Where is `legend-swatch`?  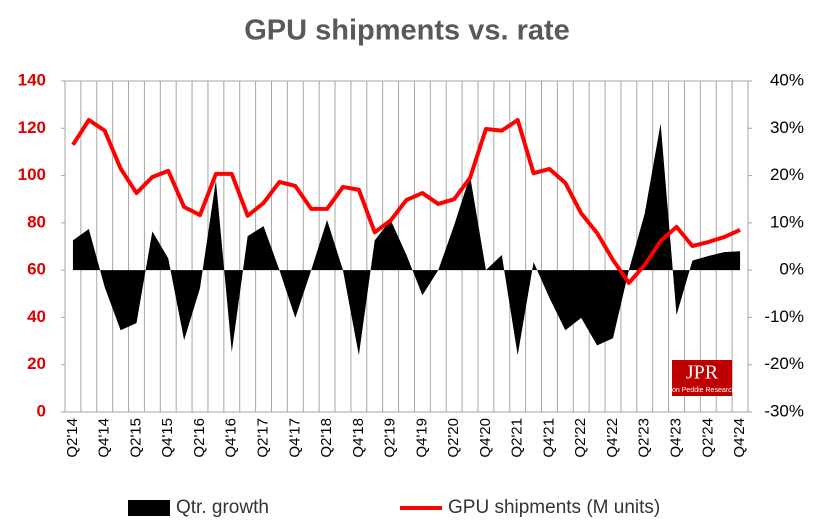
legend-swatch is located at coordinates (149, 508).